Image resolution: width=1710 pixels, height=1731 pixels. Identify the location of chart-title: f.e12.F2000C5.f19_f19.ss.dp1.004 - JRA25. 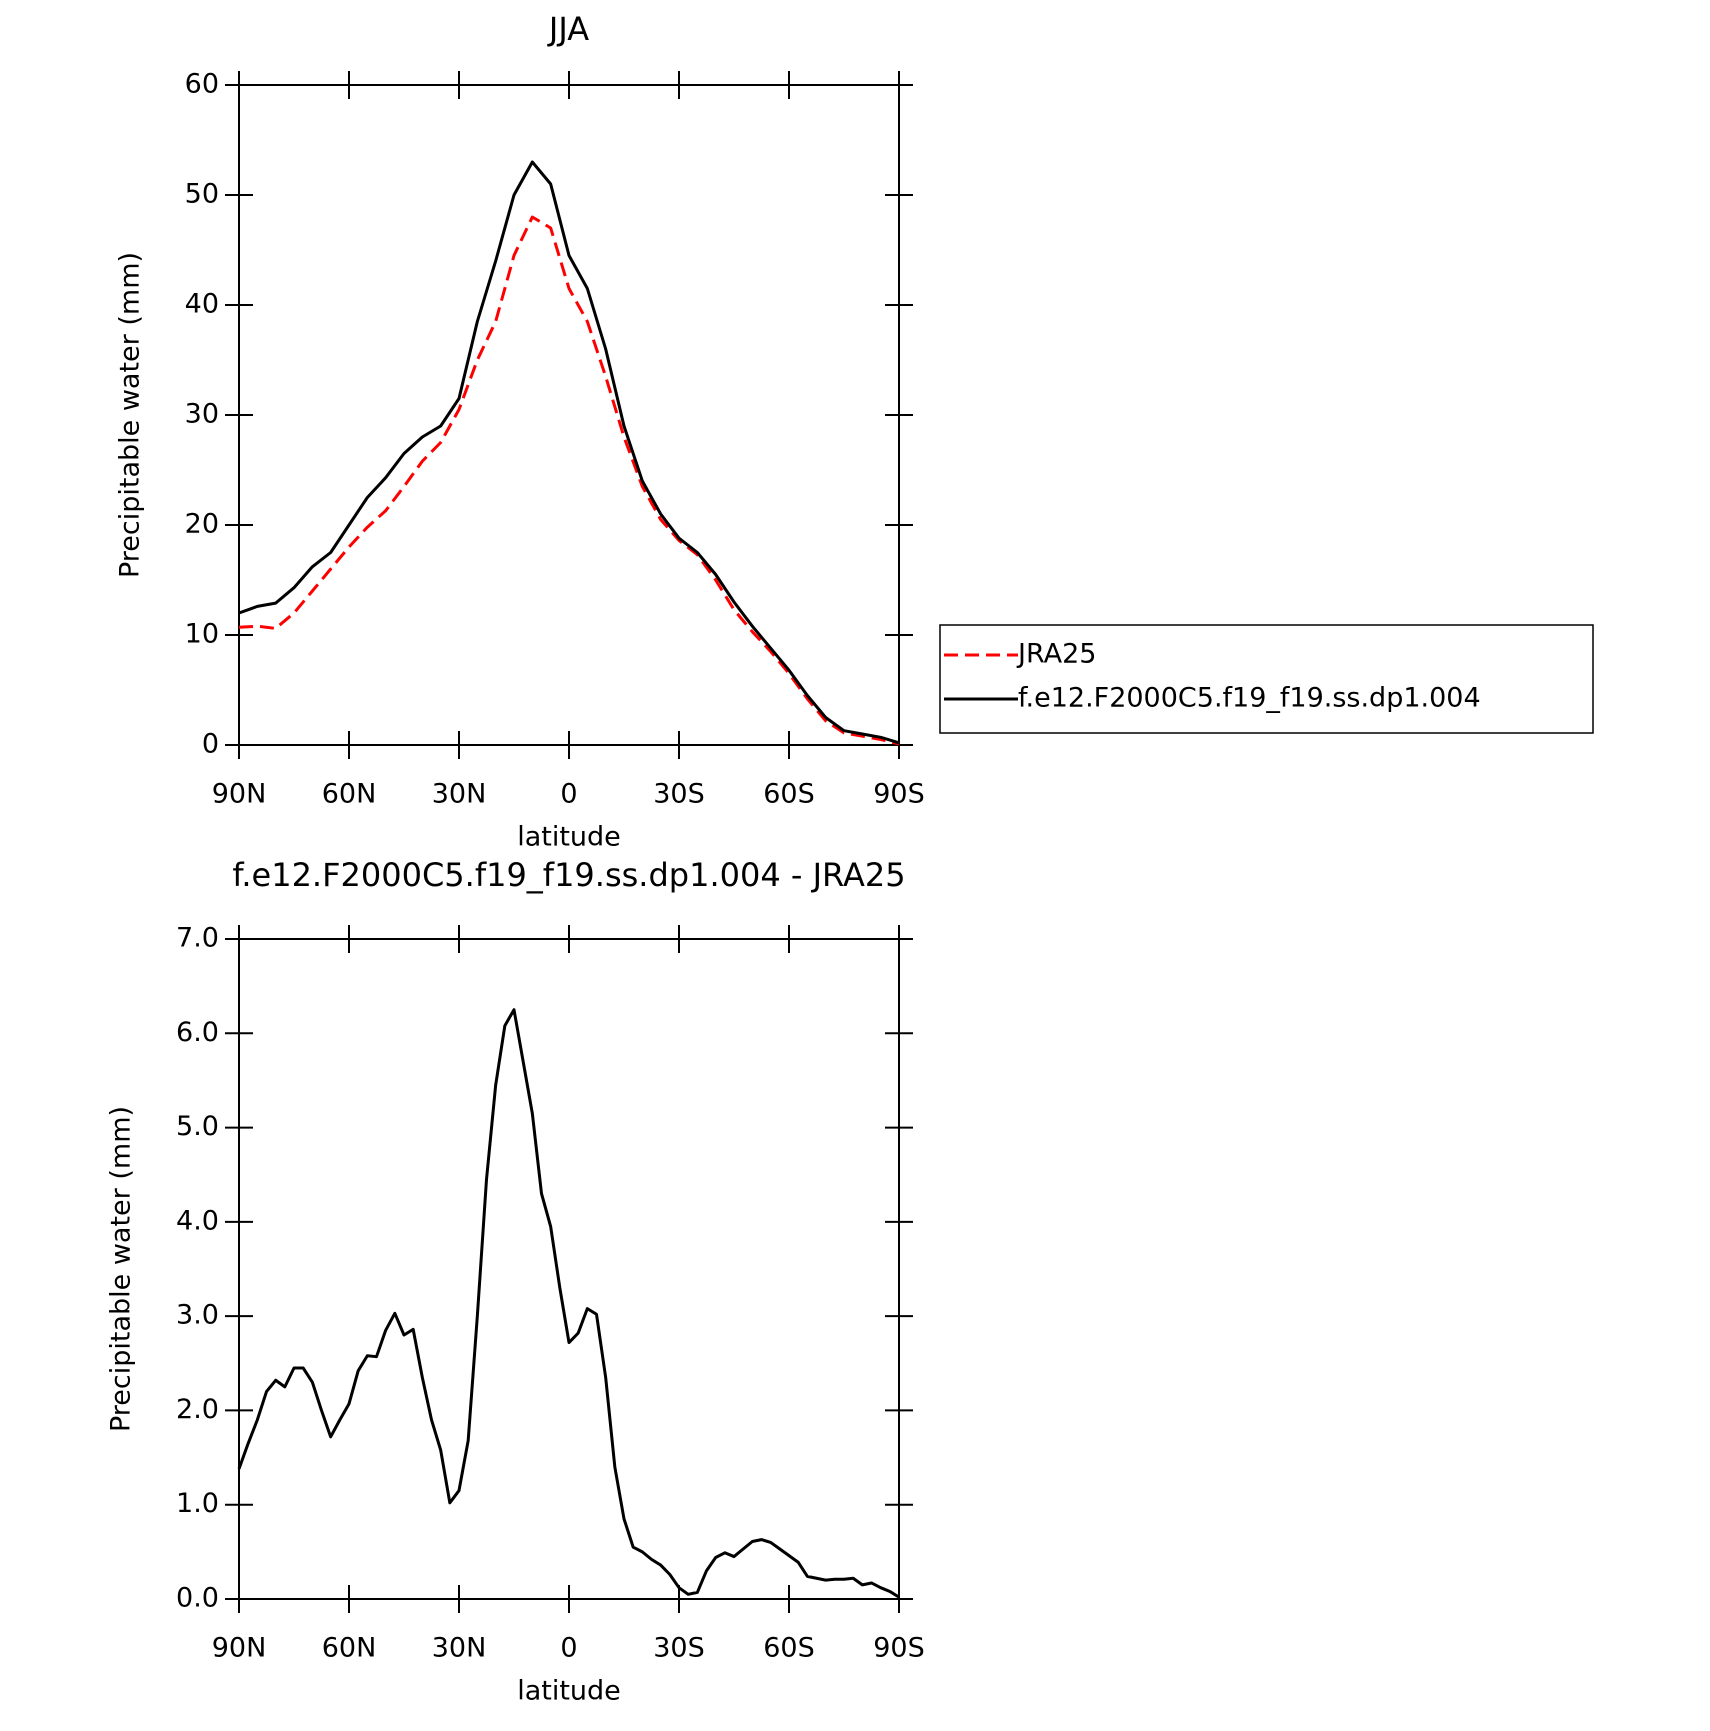
(568, 875).